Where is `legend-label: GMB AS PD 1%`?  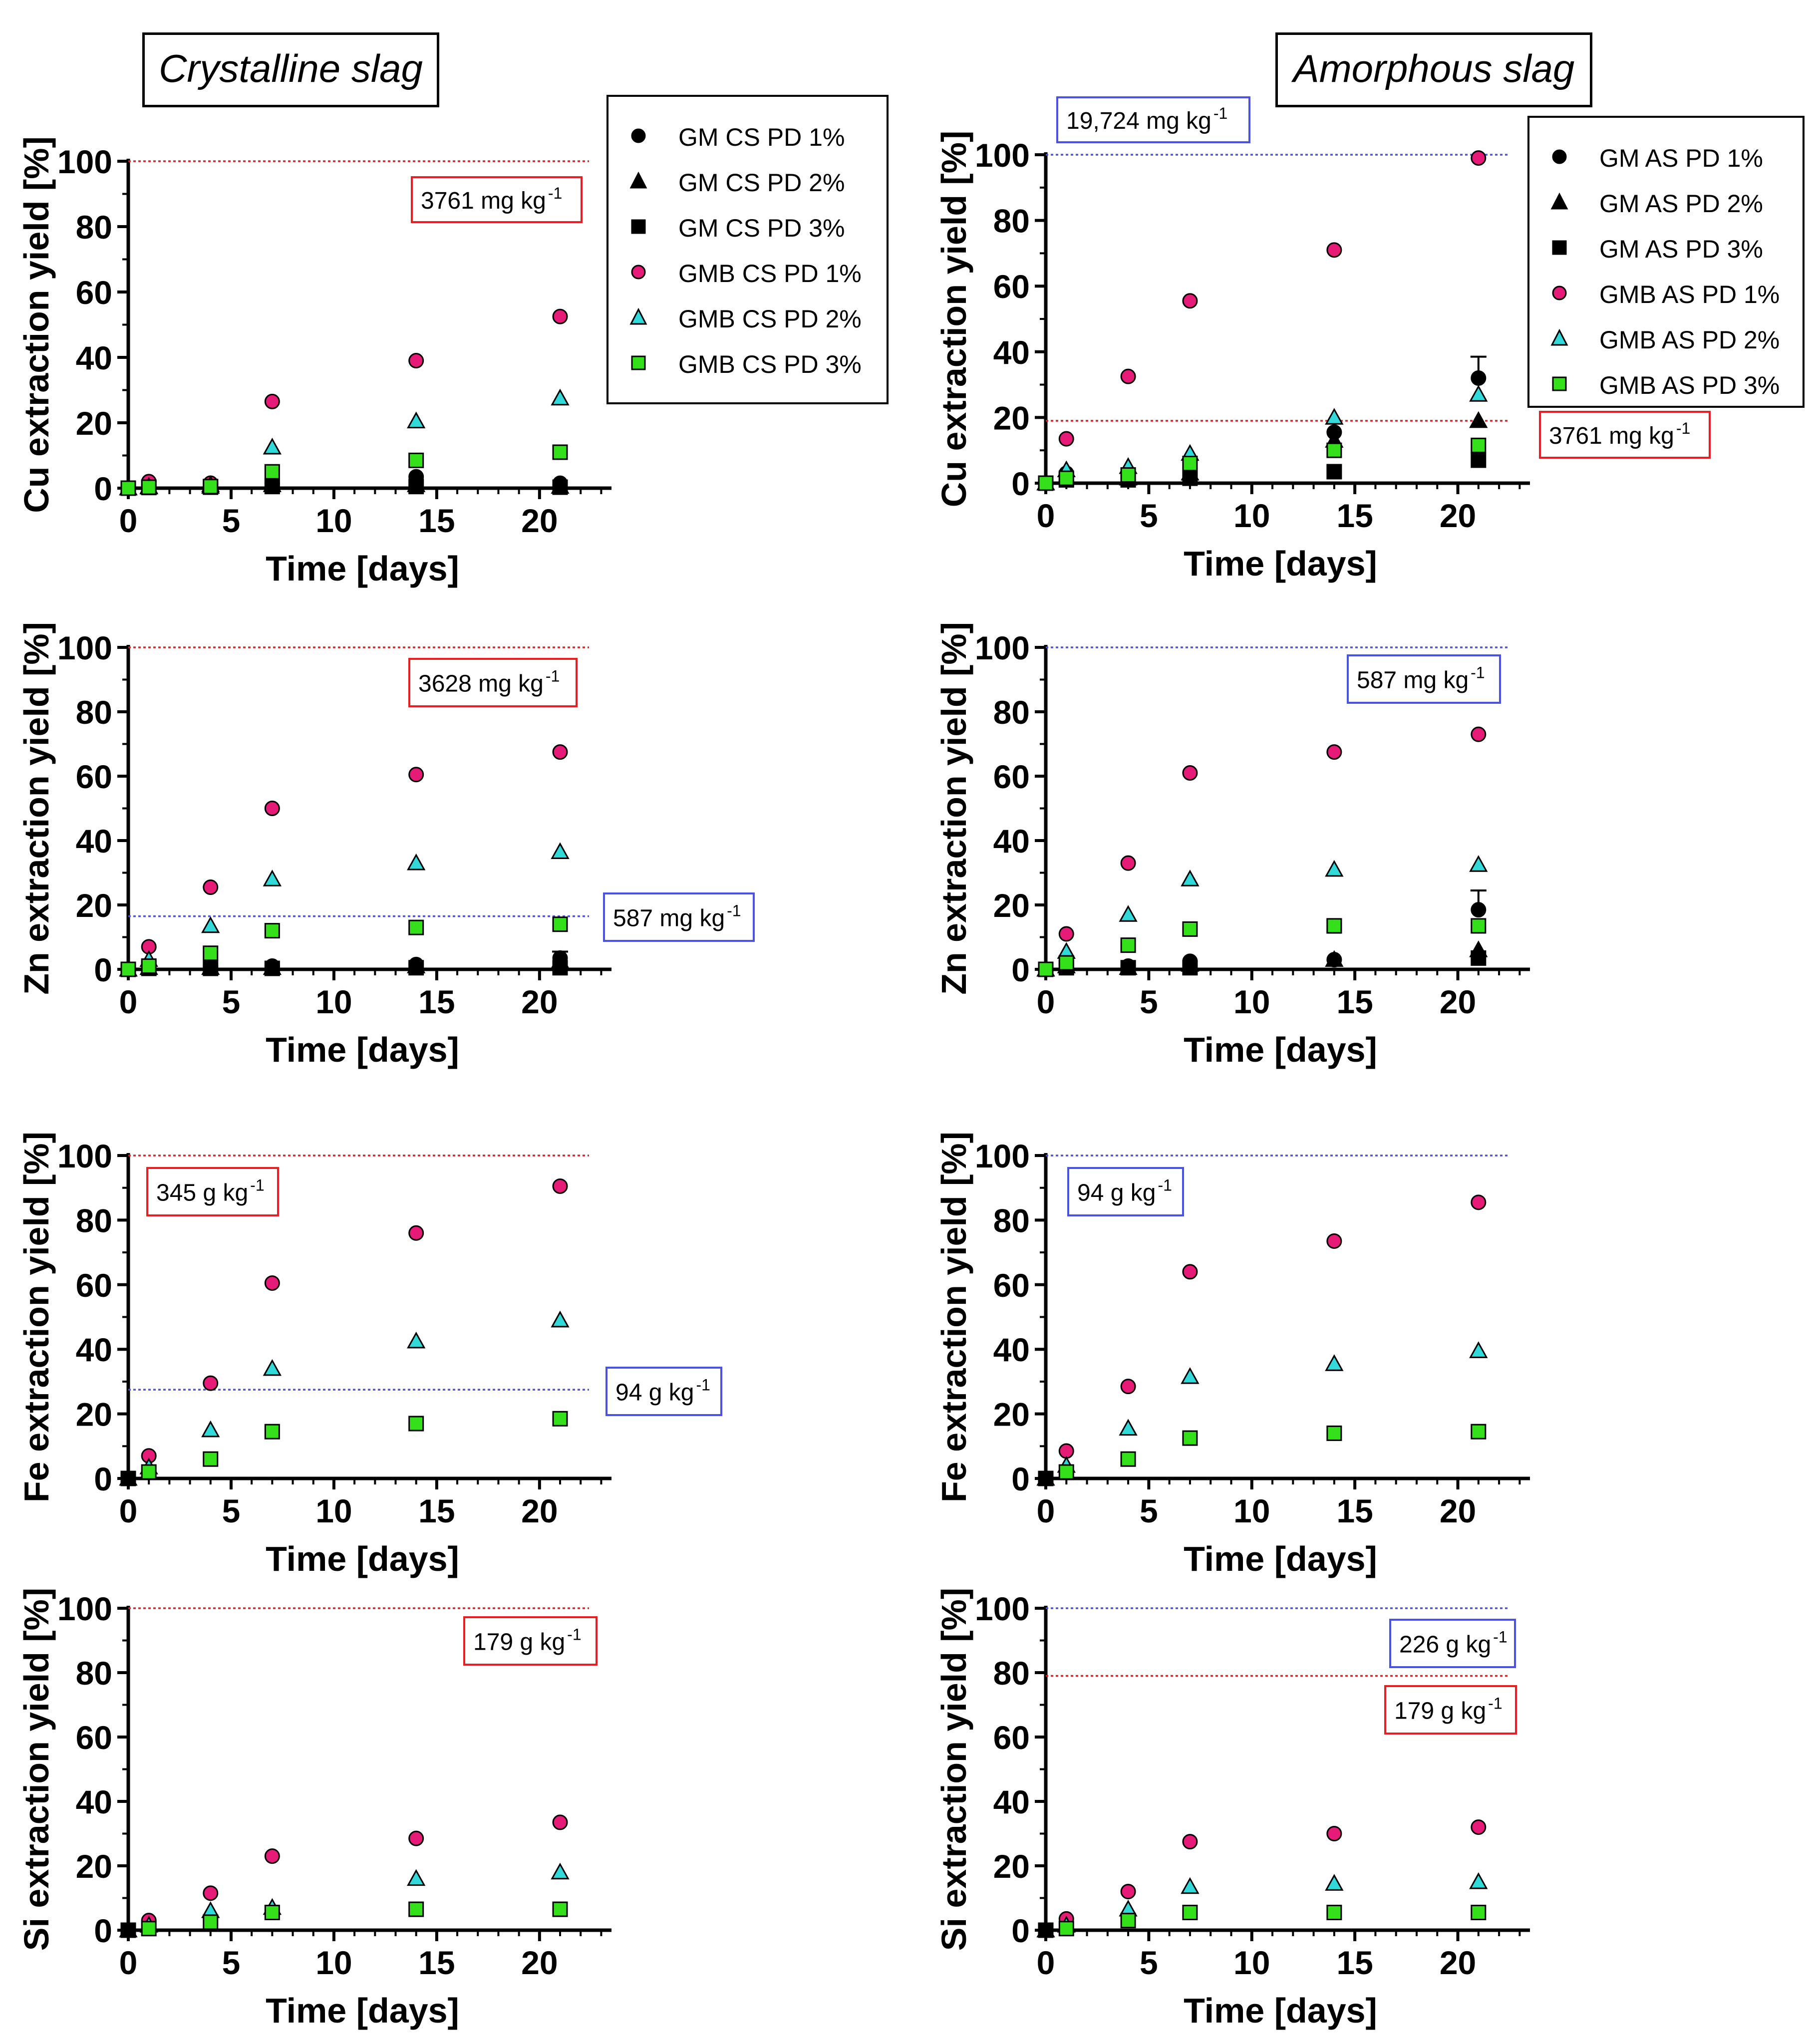
legend-label: GMB AS PD 1% is located at coordinates (1689, 294).